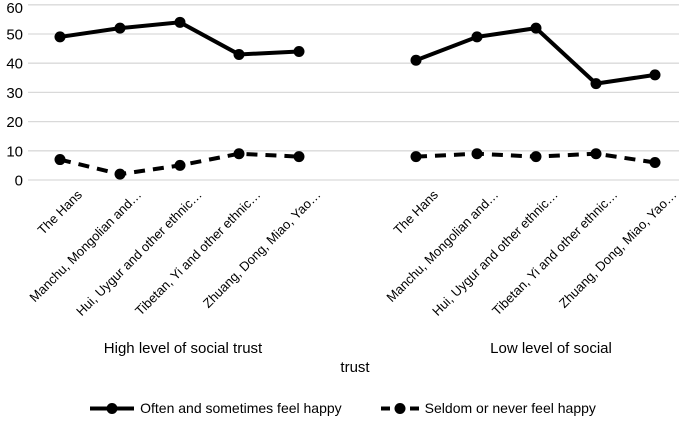 The width and height of the screenshot is (685, 424). I want to click on x-group-label-low-trust-line2: trust, so click(355, 367).